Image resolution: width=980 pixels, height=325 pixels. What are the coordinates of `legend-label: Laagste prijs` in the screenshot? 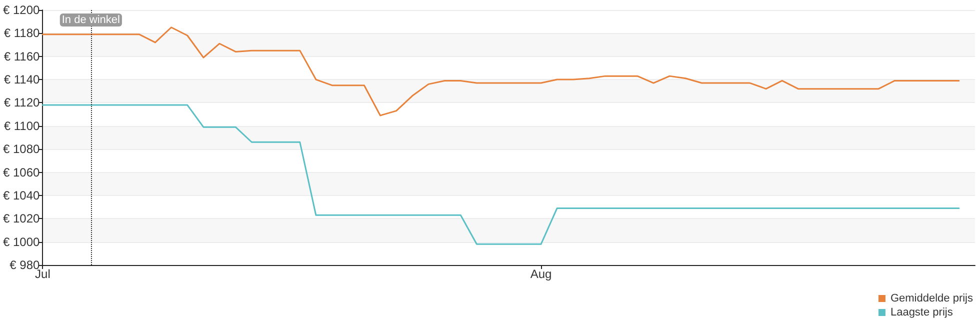 It's located at (922, 312).